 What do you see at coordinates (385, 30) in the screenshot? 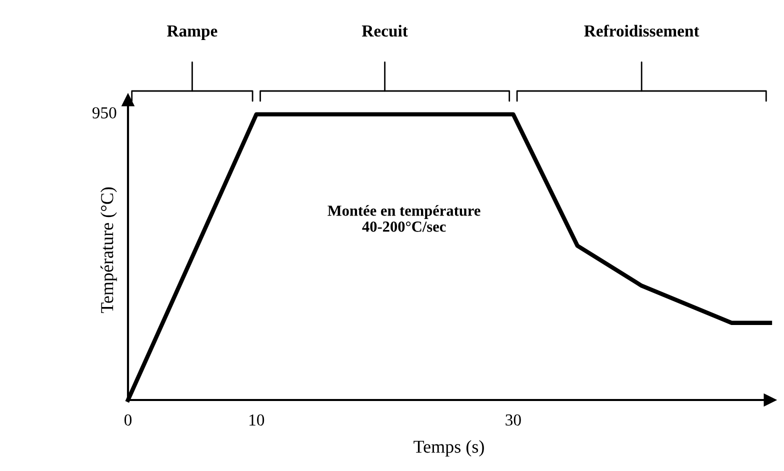
I see `text: Recuit` at bounding box center [385, 30].